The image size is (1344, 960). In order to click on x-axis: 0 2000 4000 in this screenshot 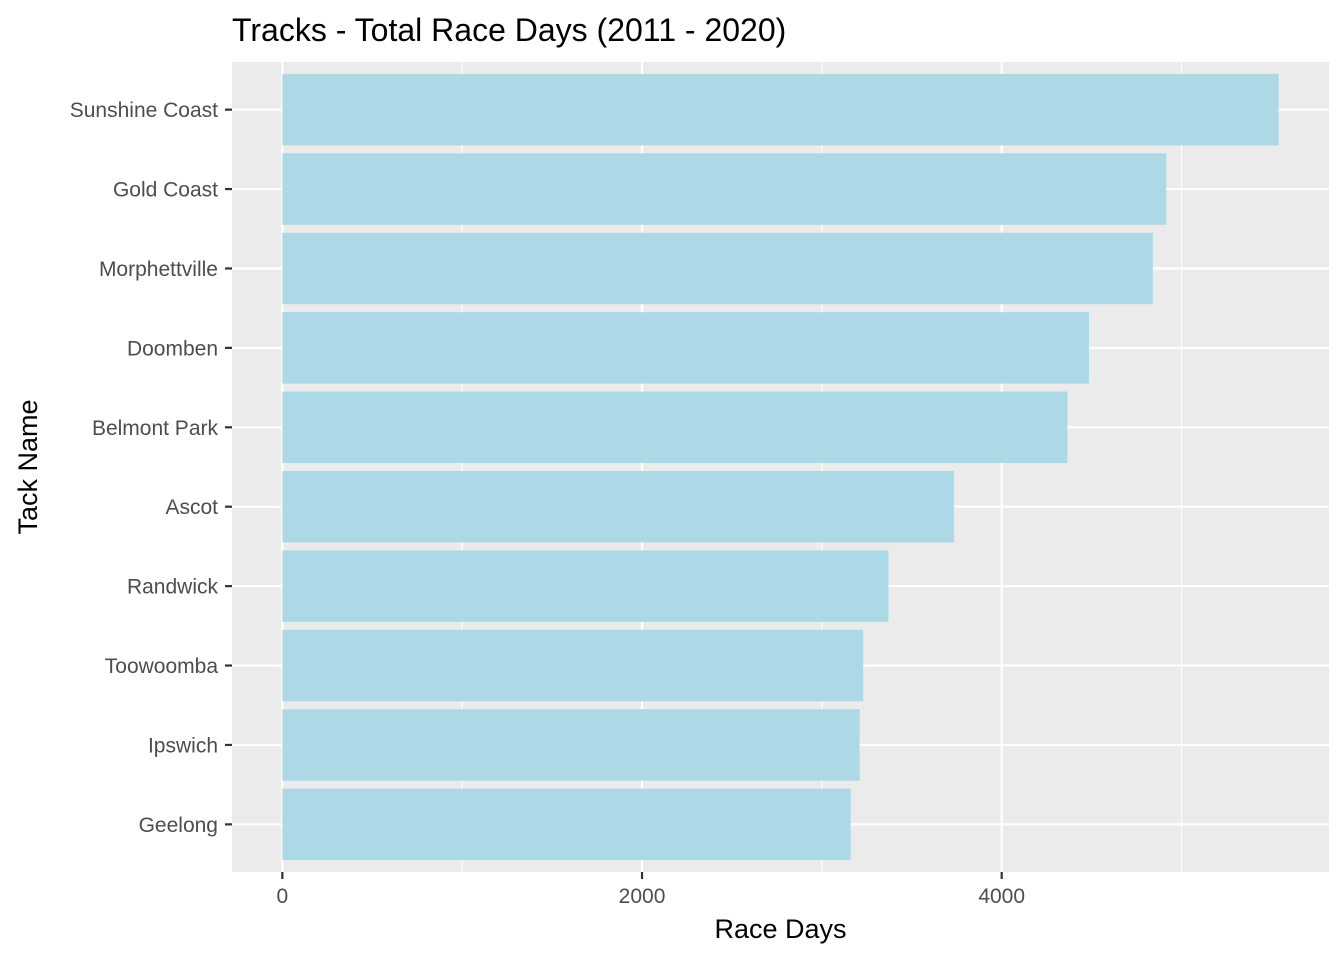, I will do `click(651, 890)`.